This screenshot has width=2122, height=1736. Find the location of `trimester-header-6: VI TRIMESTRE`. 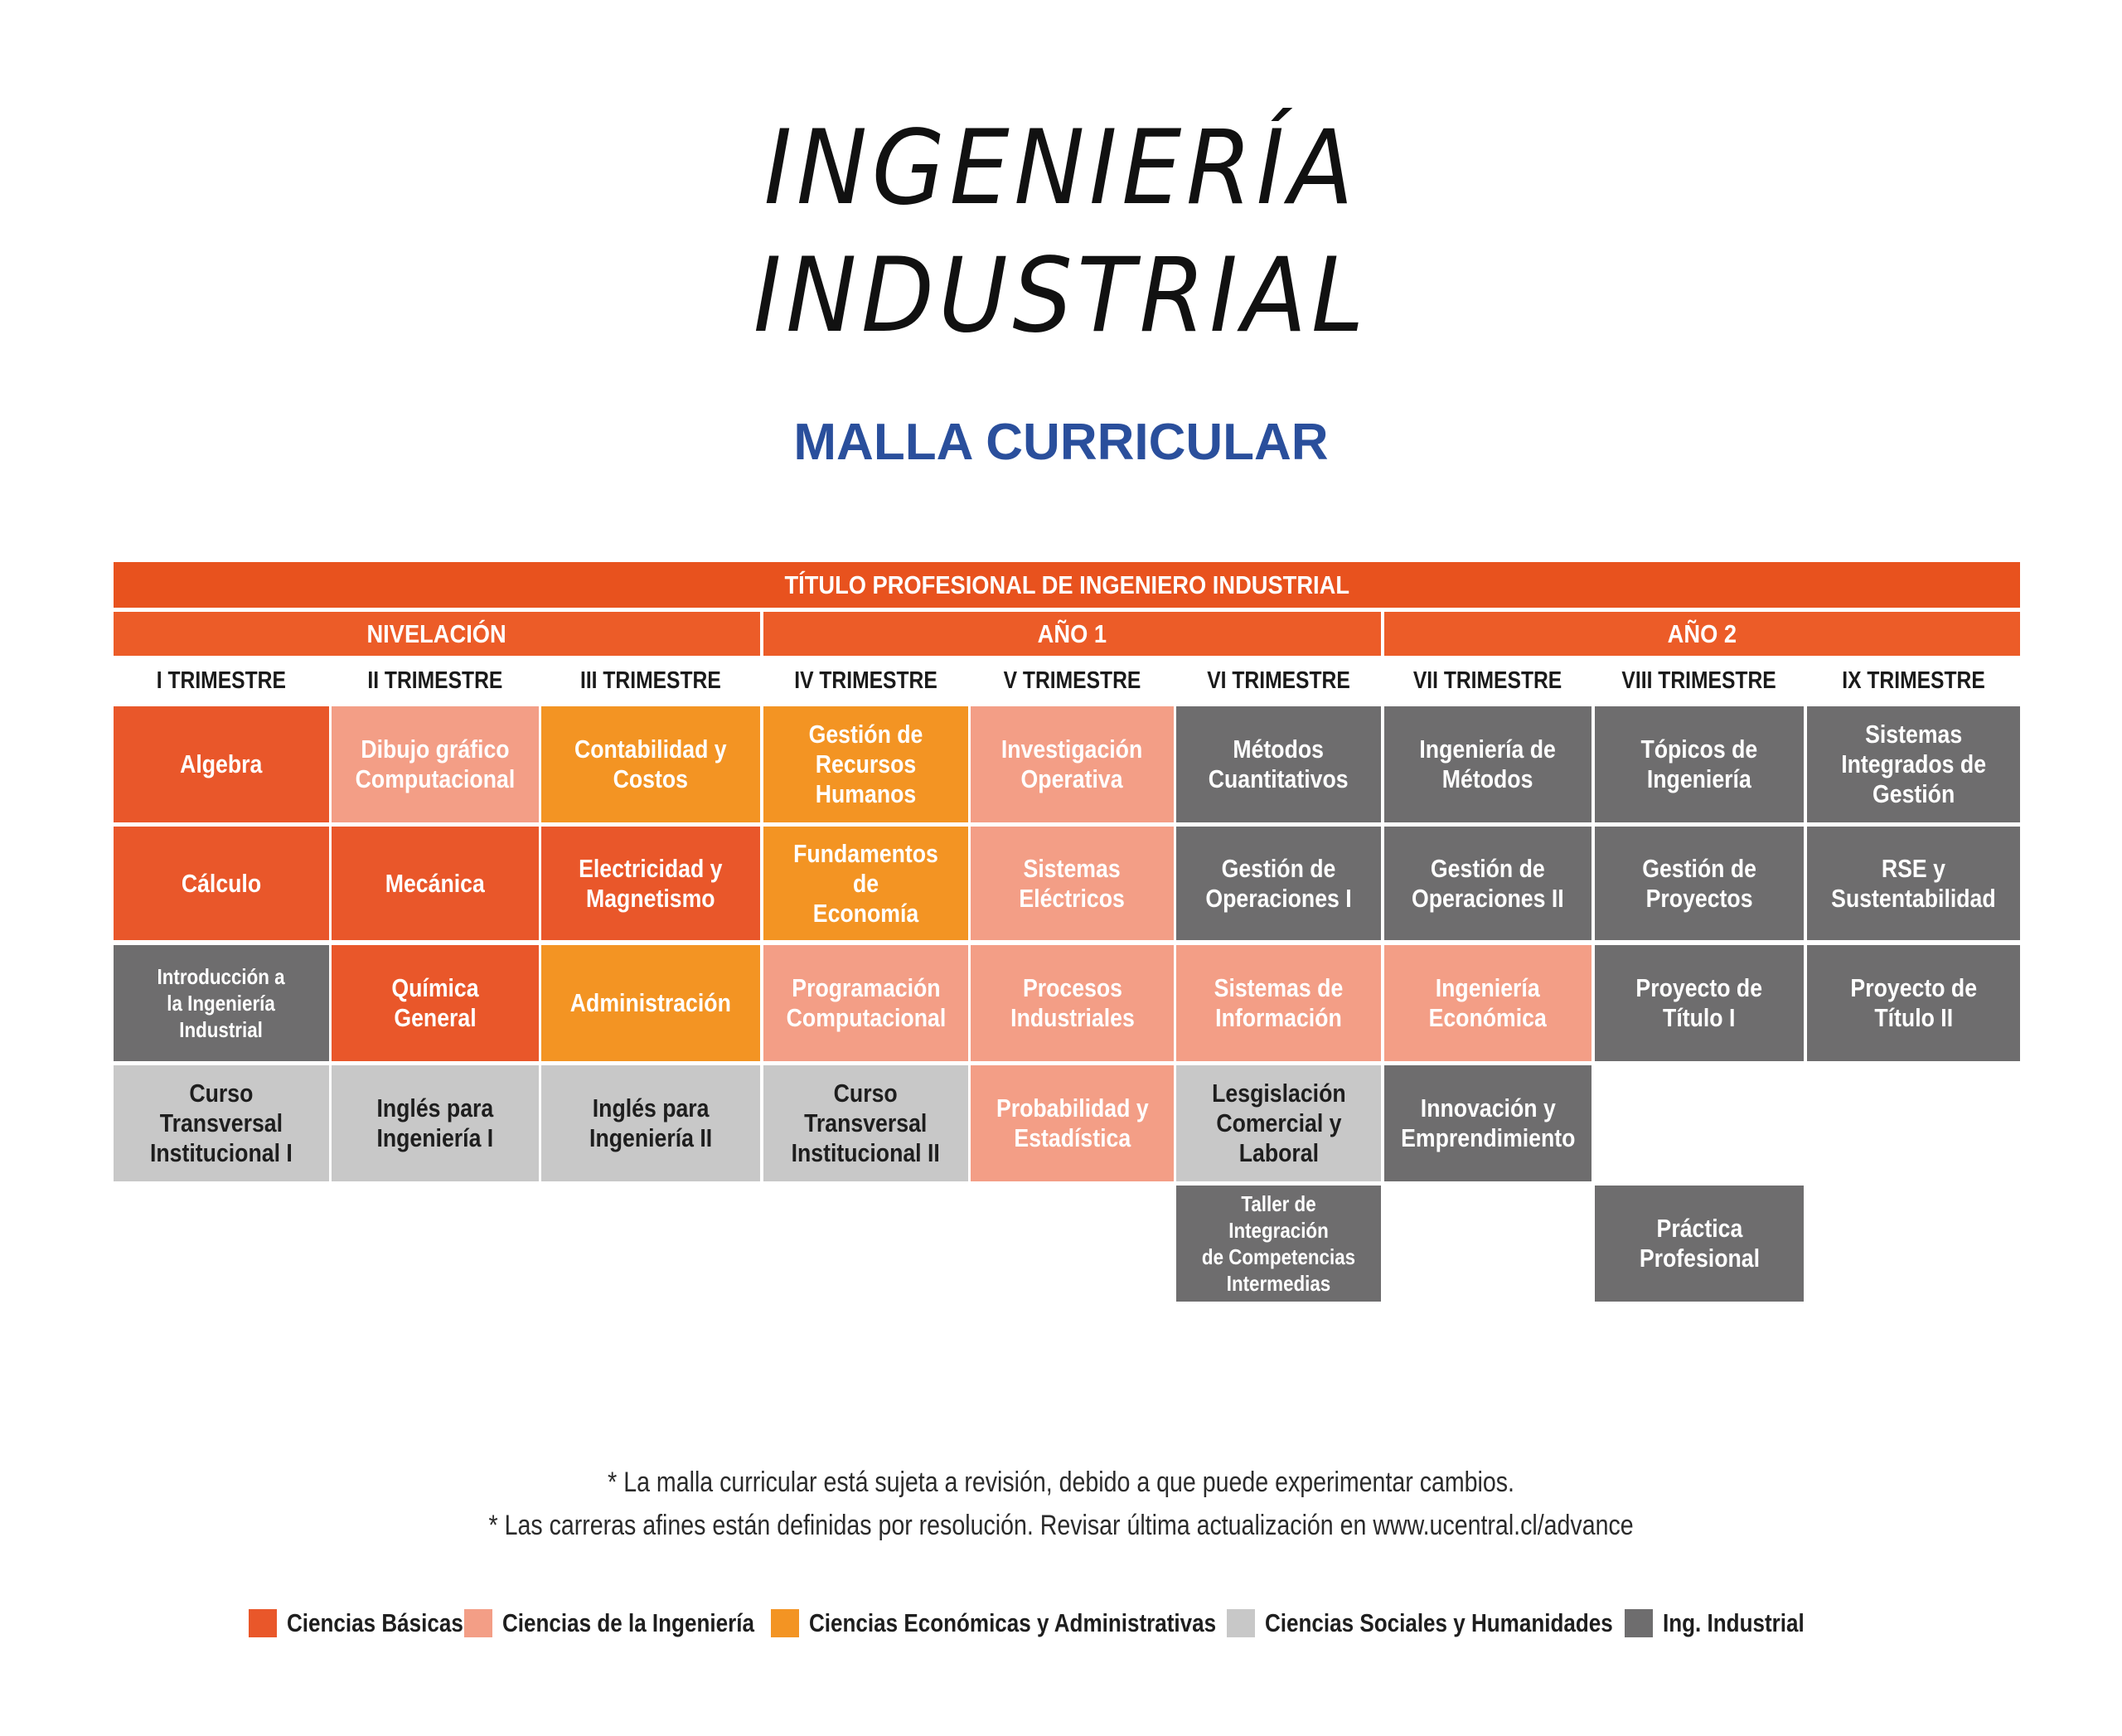

trimester-header-6: VI TRIMESTRE is located at coordinates (1278, 680).